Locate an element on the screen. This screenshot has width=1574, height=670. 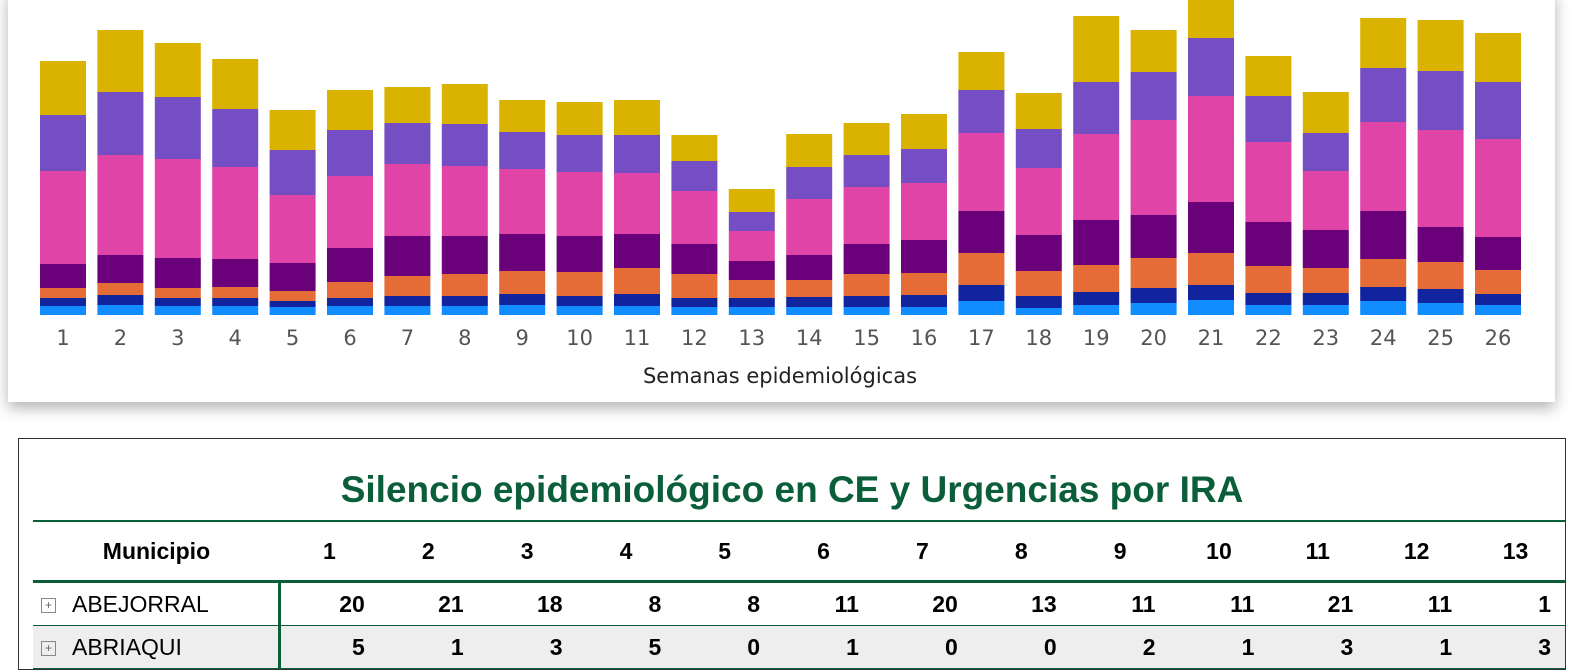
value-cell: 20 is located at coordinates (329, 603).